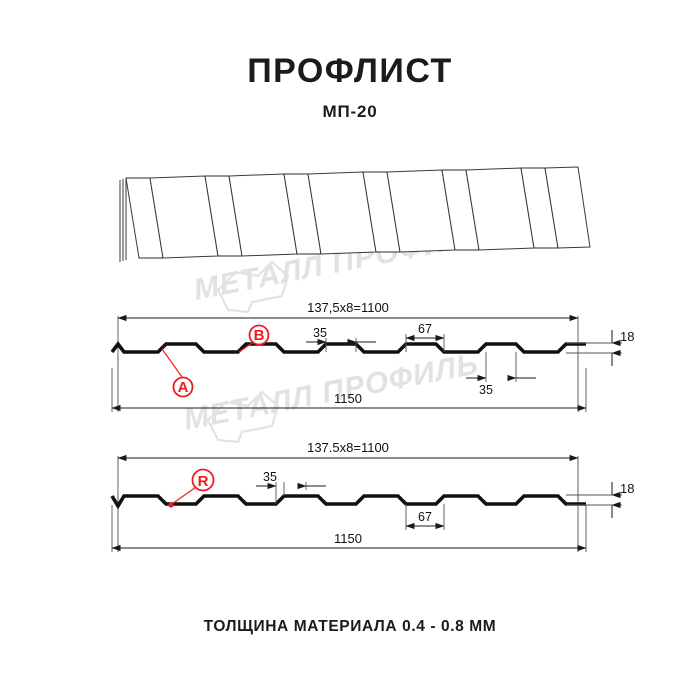  Describe the element at coordinates (350, 111) in the screenshot. I see `page-subtitle: МП-20` at that location.